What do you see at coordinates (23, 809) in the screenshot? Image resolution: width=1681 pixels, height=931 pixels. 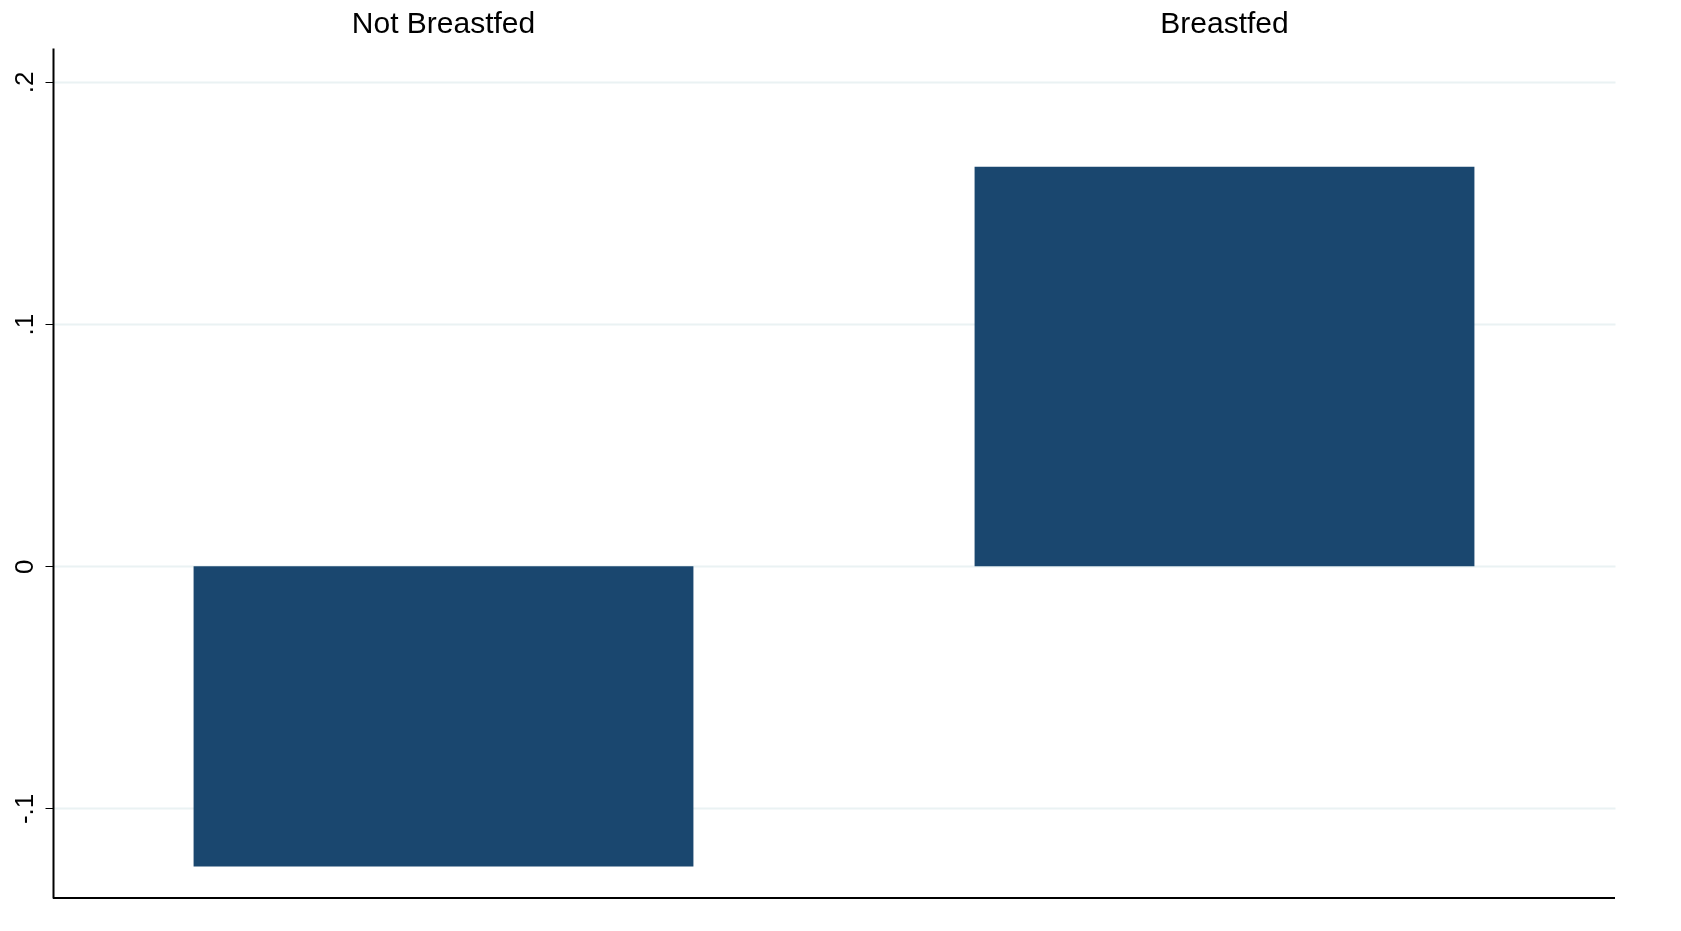 I see `y-tick-label: -.1` at bounding box center [23, 809].